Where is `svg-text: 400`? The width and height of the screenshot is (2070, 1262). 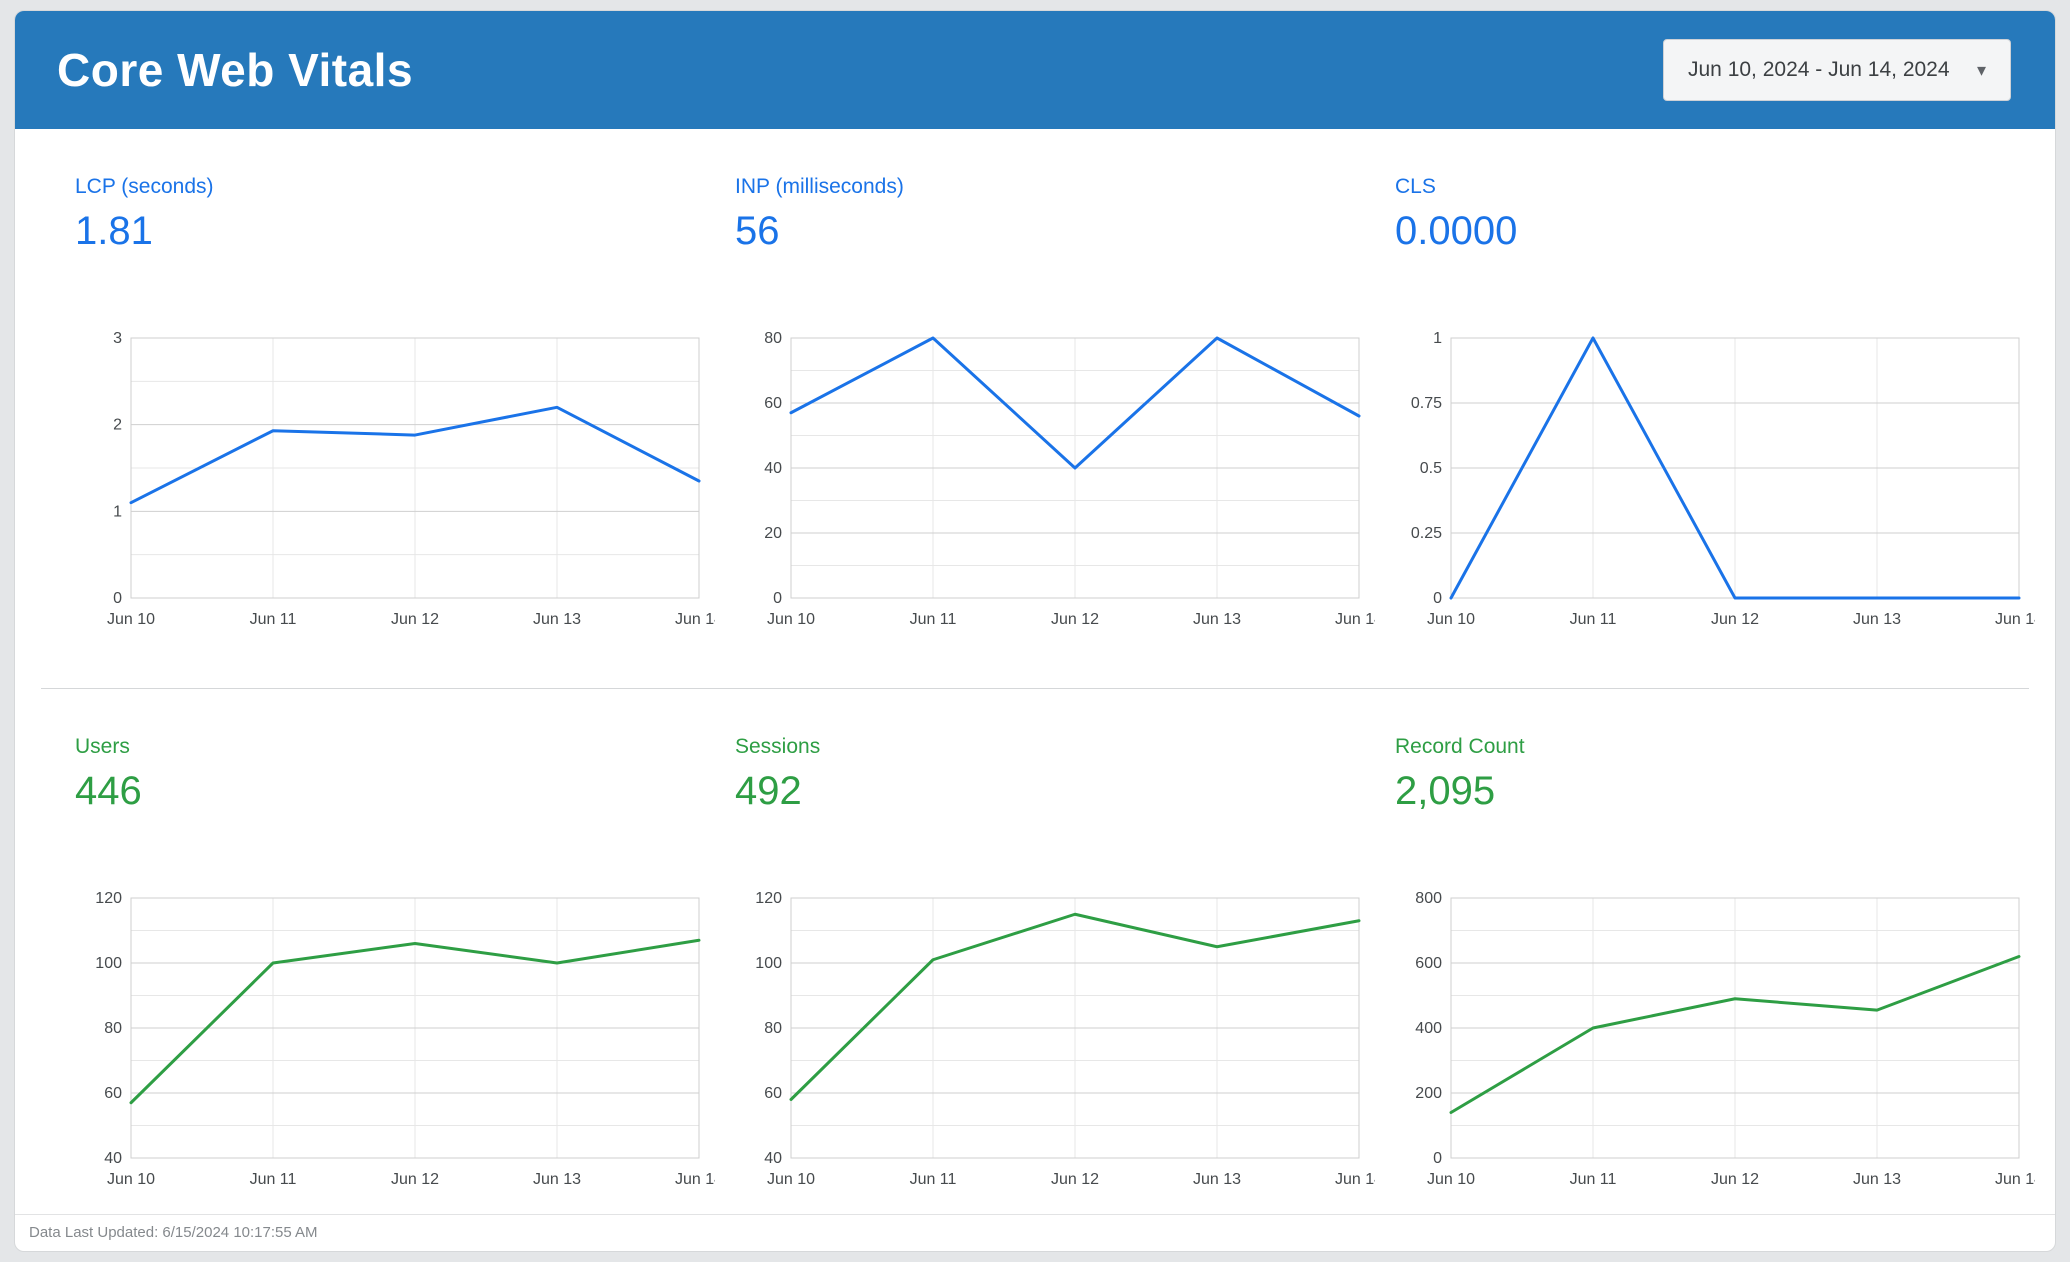
svg-text: 400 is located at coordinates (1428, 1028).